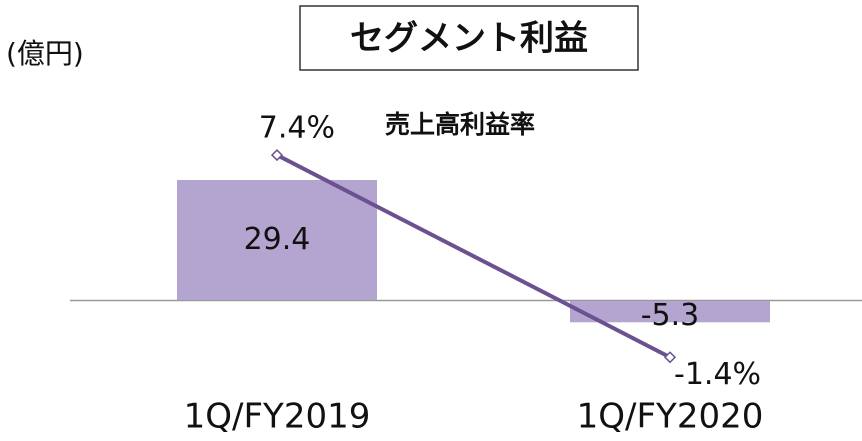 This screenshot has height=441, width=862. I want to click on line-value-label: 7.4%, so click(297, 128).